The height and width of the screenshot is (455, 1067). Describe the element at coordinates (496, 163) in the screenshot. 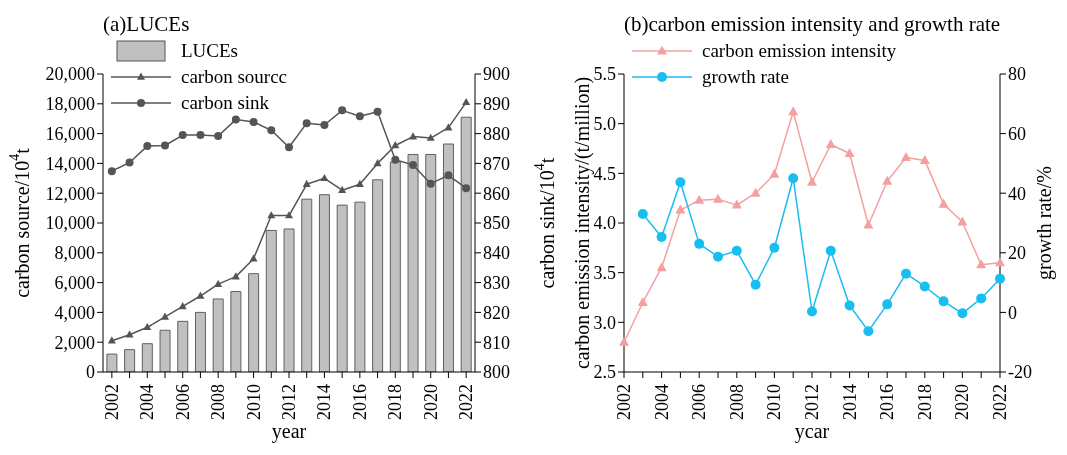

I see `y2-tick-label: 870` at that location.